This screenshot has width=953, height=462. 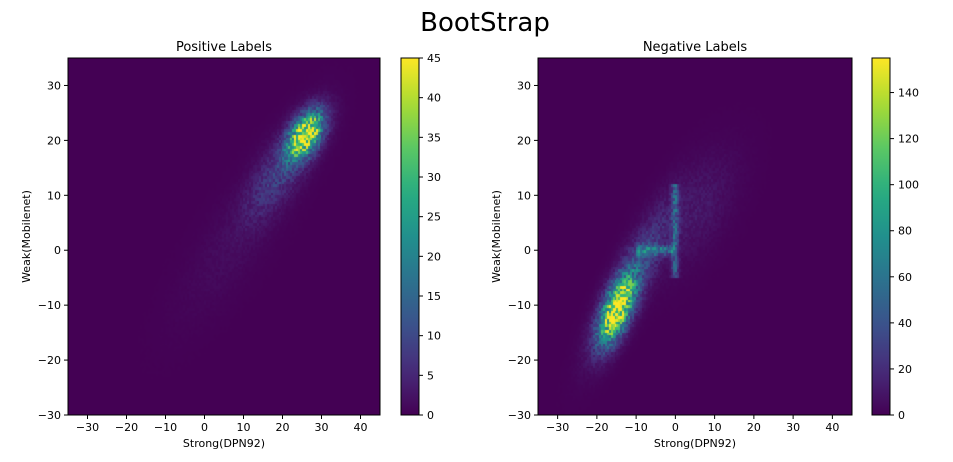 What do you see at coordinates (905, 231) in the screenshot?
I see `colorbar-tick-label: 80` at bounding box center [905, 231].